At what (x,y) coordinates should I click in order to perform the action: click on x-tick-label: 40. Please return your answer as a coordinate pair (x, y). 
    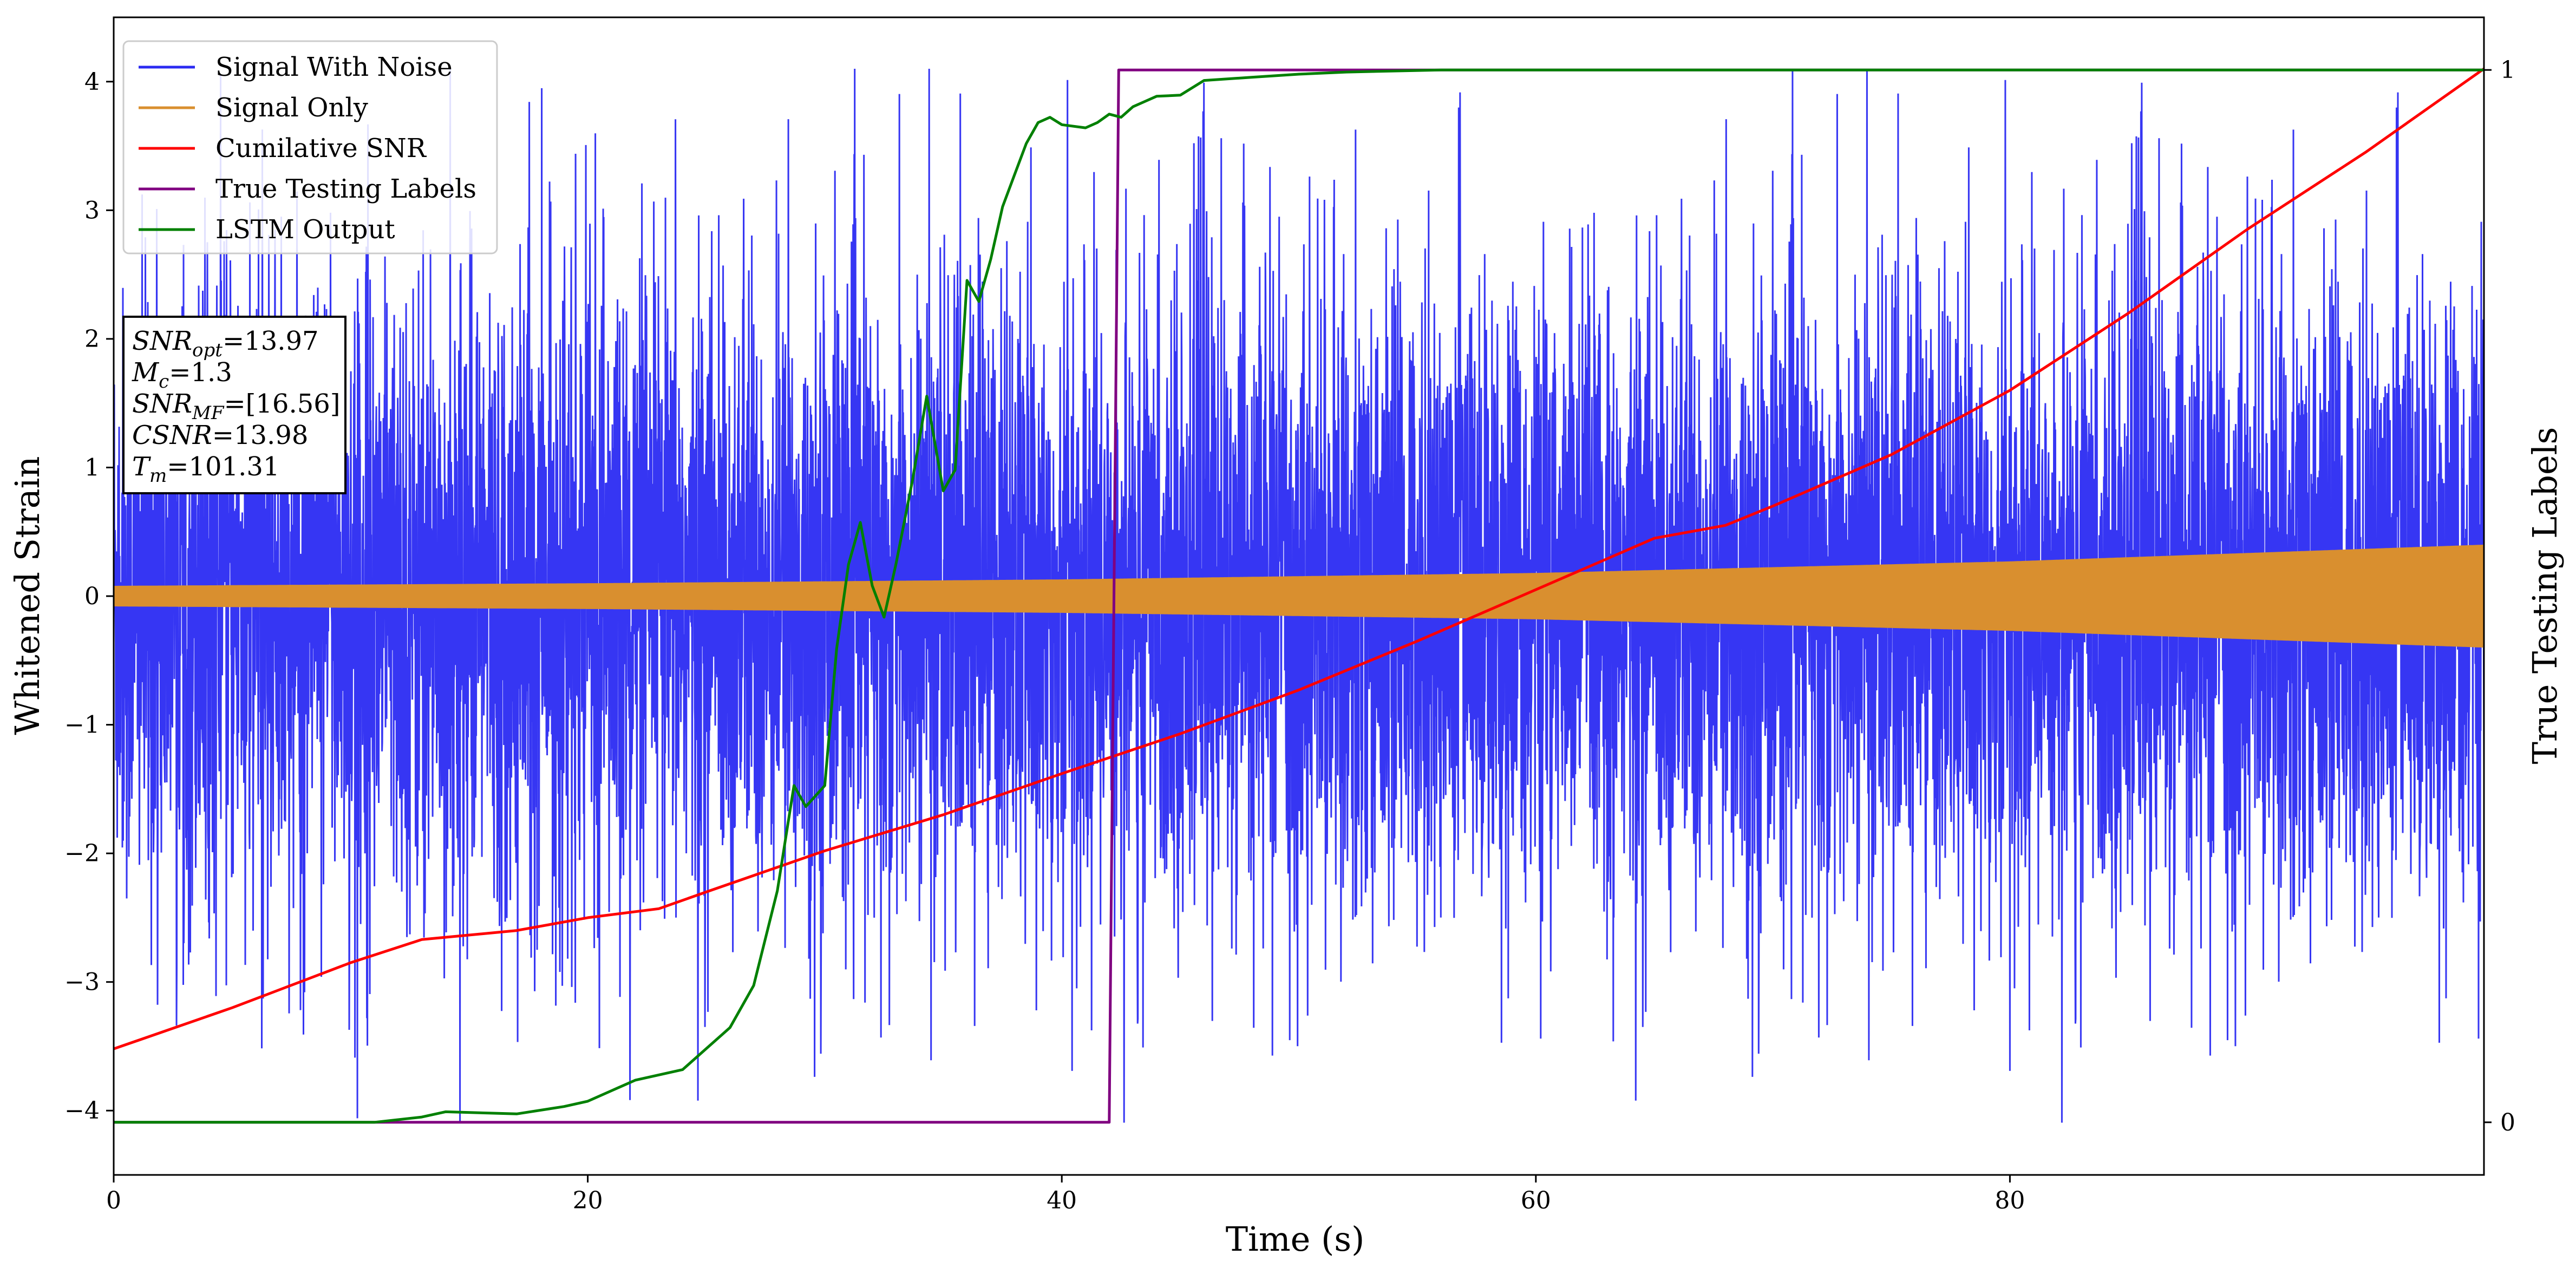
    Looking at the image, I should click on (1062, 1200).